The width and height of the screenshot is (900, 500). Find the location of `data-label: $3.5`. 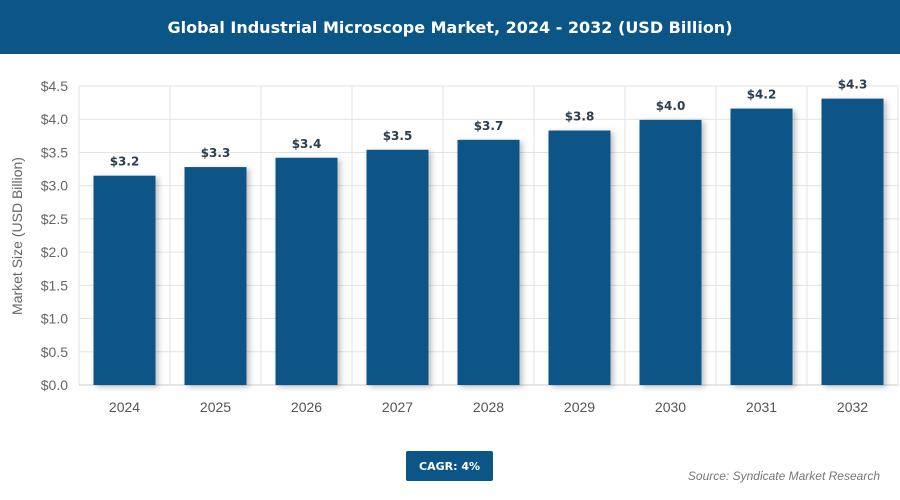

data-label: $3.5 is located at coordinates (398, 136).